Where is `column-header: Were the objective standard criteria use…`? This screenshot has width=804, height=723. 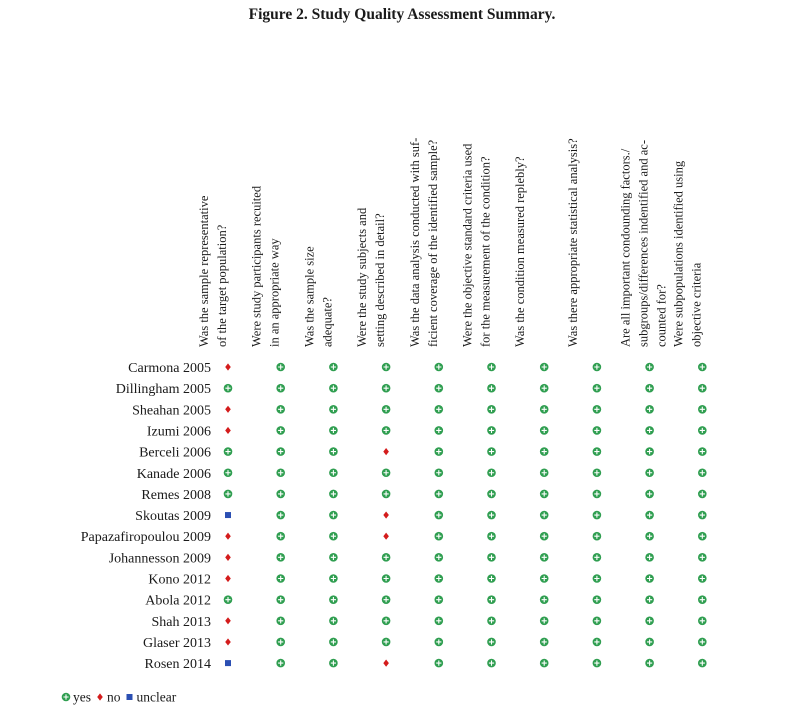 column-header: Were the objective standard criteria use… is located at coordinates (468, 245).